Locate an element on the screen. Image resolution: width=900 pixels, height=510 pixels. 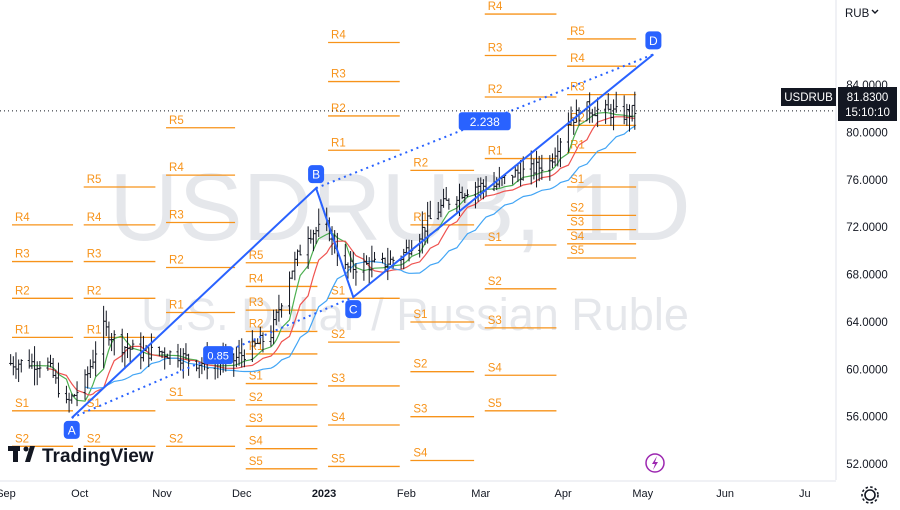
lightning-icon is located at coordinates (655, 463).